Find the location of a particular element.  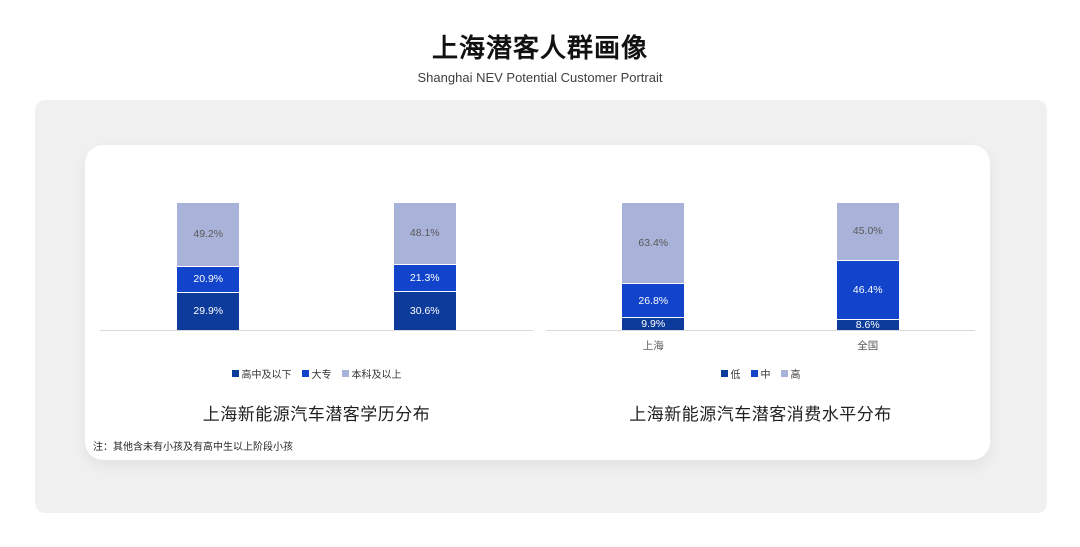

legend-label: 中 is located at coordinates (765, 375).